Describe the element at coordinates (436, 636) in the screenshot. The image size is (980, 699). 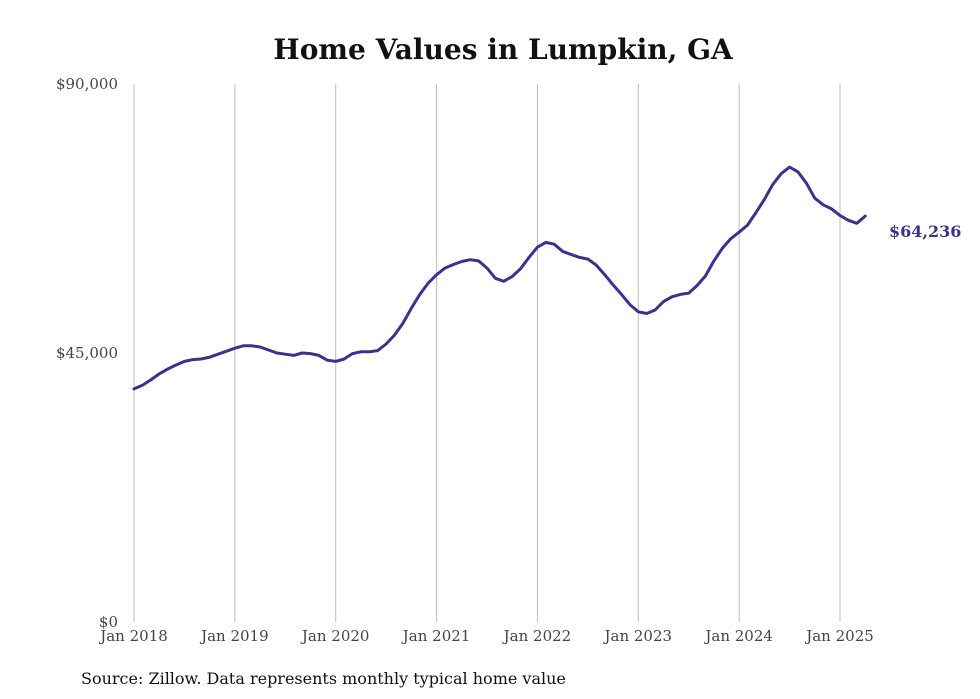
I see `x-tick-label: Jan 2021` at that location.